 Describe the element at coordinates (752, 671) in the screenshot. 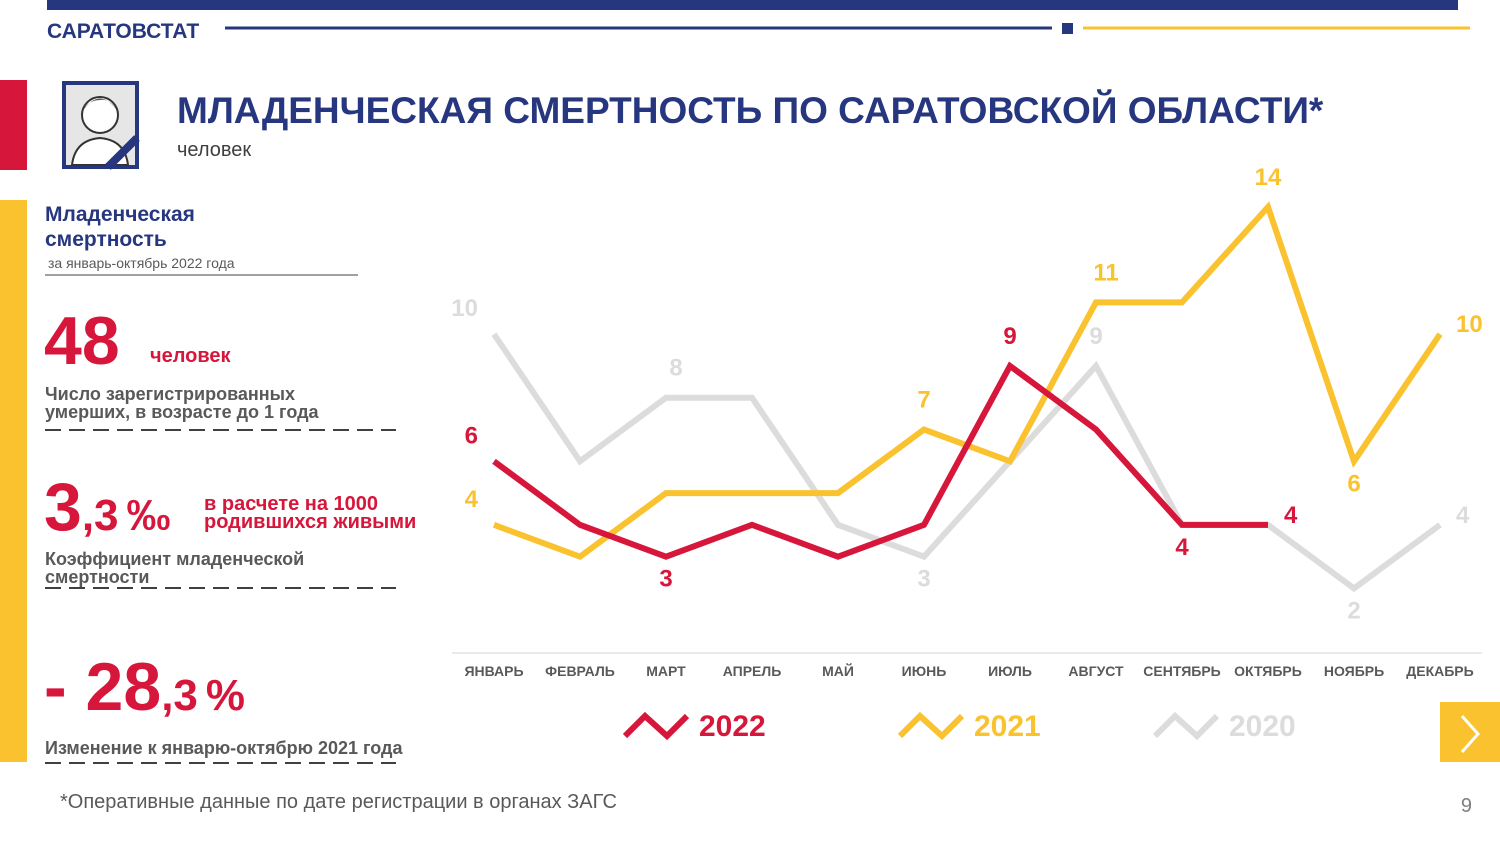

I see `x-tick-label: АПРЕЛЬ` at that location.